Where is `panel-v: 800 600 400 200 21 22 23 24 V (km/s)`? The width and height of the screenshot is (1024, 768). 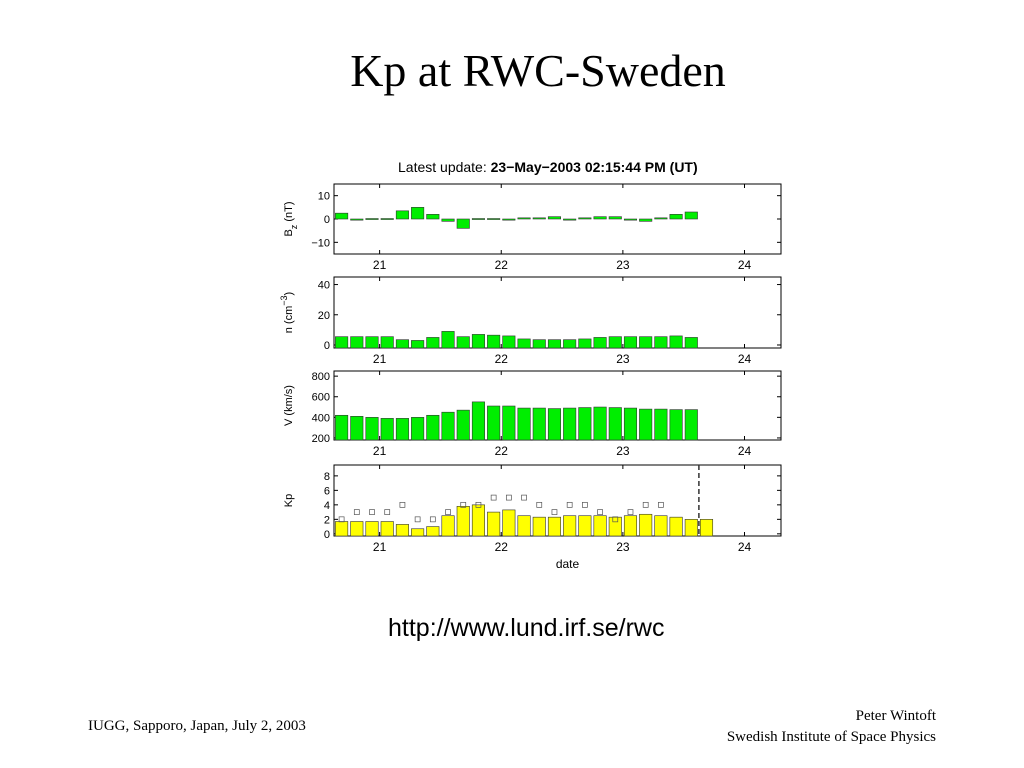 panel-v: 800 600 400 200 21 22 23 24 V (km/s) is located at coordinates (532, 414).